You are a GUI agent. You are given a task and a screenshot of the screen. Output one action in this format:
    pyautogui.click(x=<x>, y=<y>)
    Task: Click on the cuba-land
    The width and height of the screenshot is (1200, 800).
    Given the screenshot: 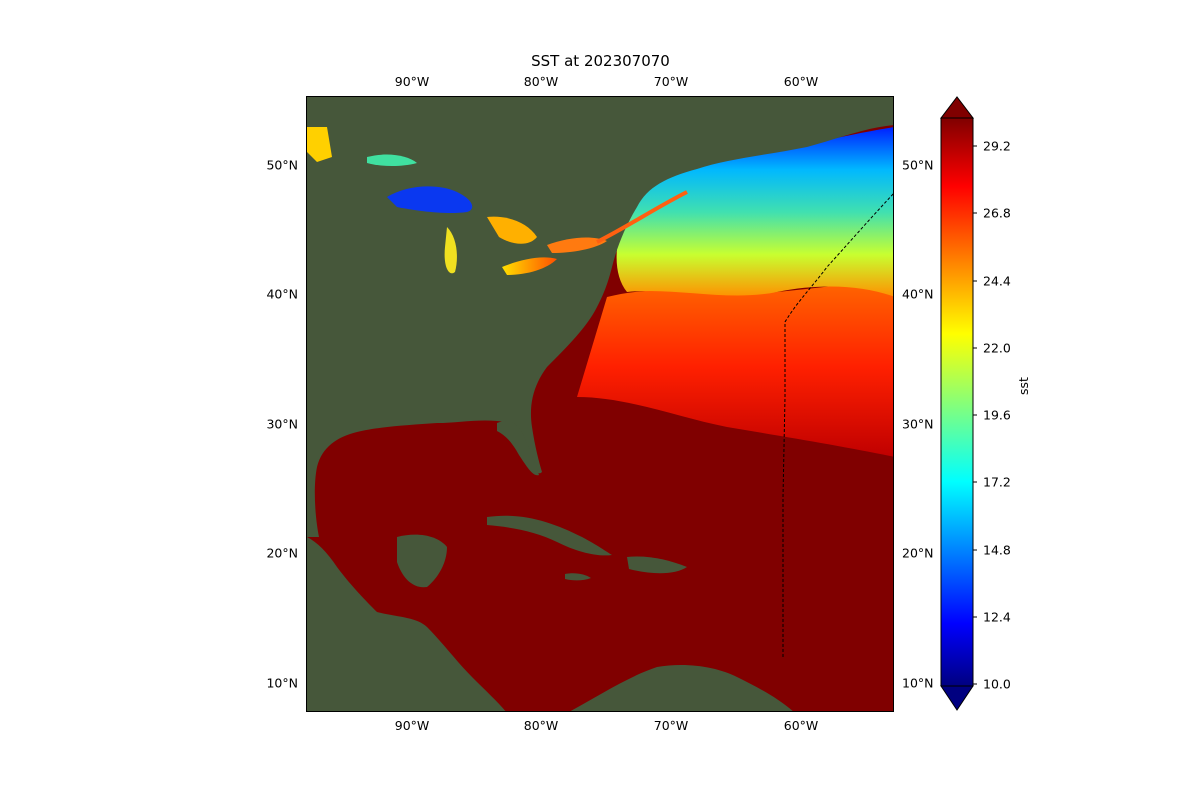 What is the action you would take?
    pyautogui.click(x=549, y=535)
    